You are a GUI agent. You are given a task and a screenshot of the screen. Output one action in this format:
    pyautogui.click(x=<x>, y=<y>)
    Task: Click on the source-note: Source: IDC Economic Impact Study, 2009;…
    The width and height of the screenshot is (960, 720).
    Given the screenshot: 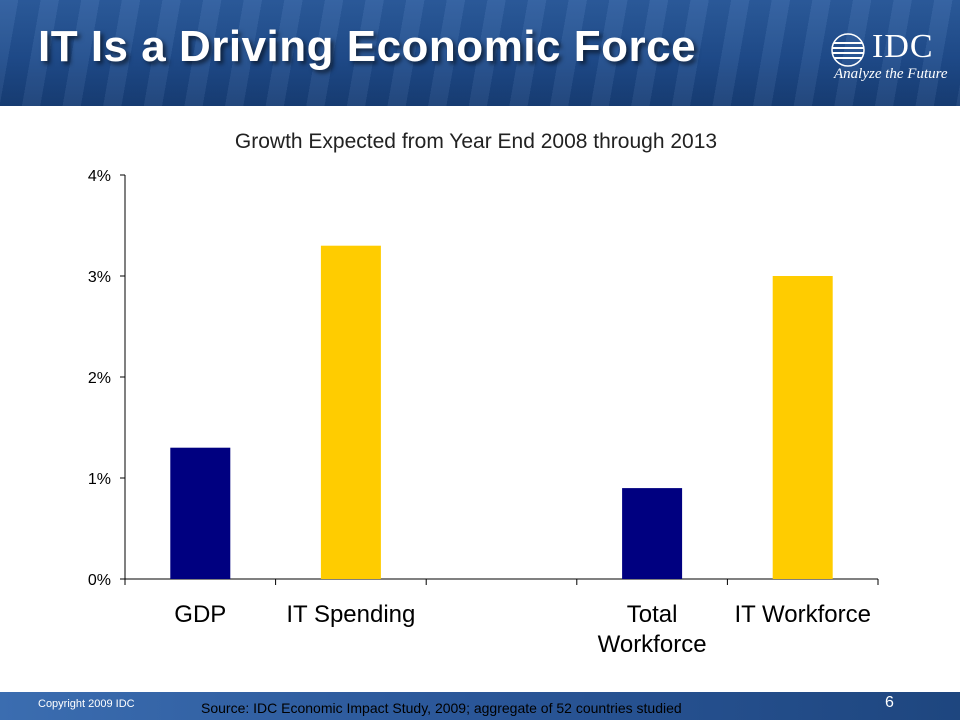 What is the action you would take?
    pyautogui.click(x=441, y=708)
    